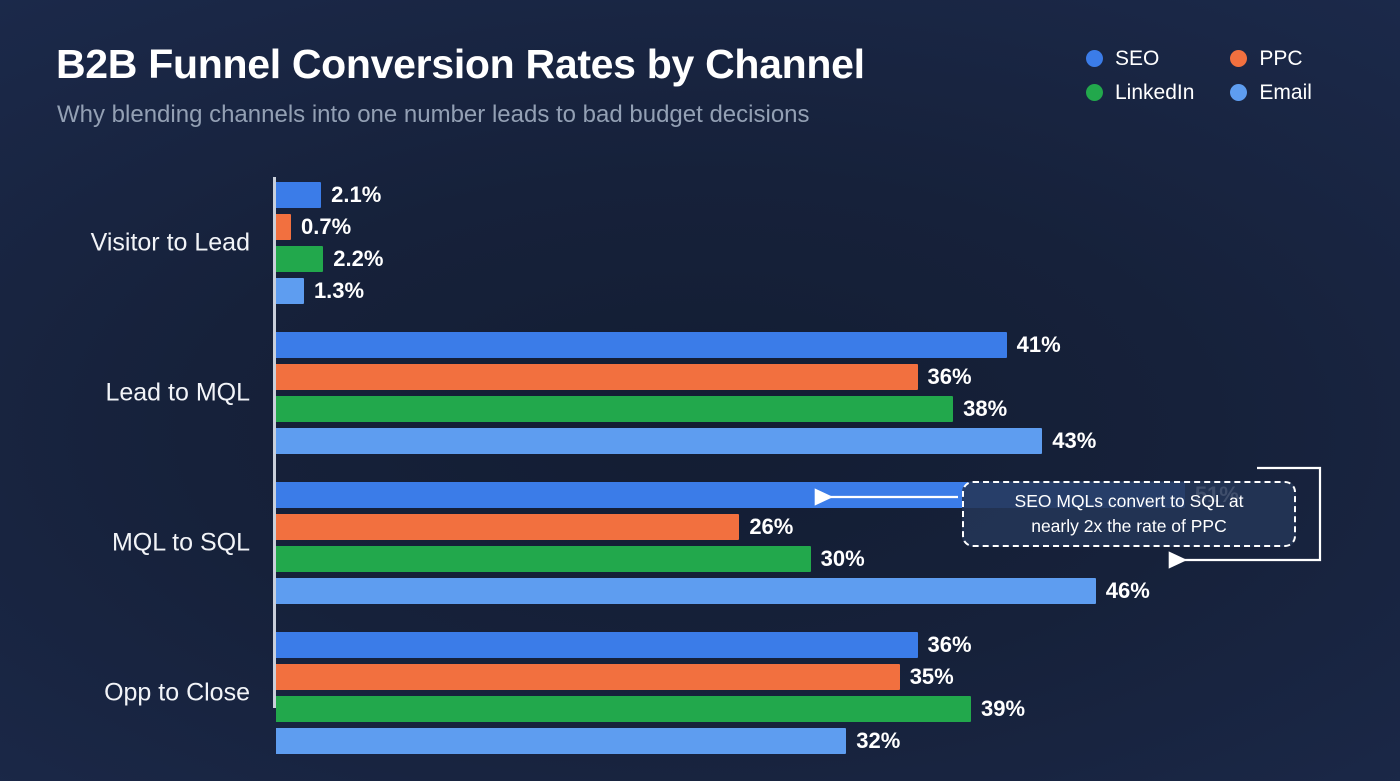  What do you see at coordinates (931, 676) in the screenshot?
I see `bar-value-label: 35%` at bounding box center [931, 676].